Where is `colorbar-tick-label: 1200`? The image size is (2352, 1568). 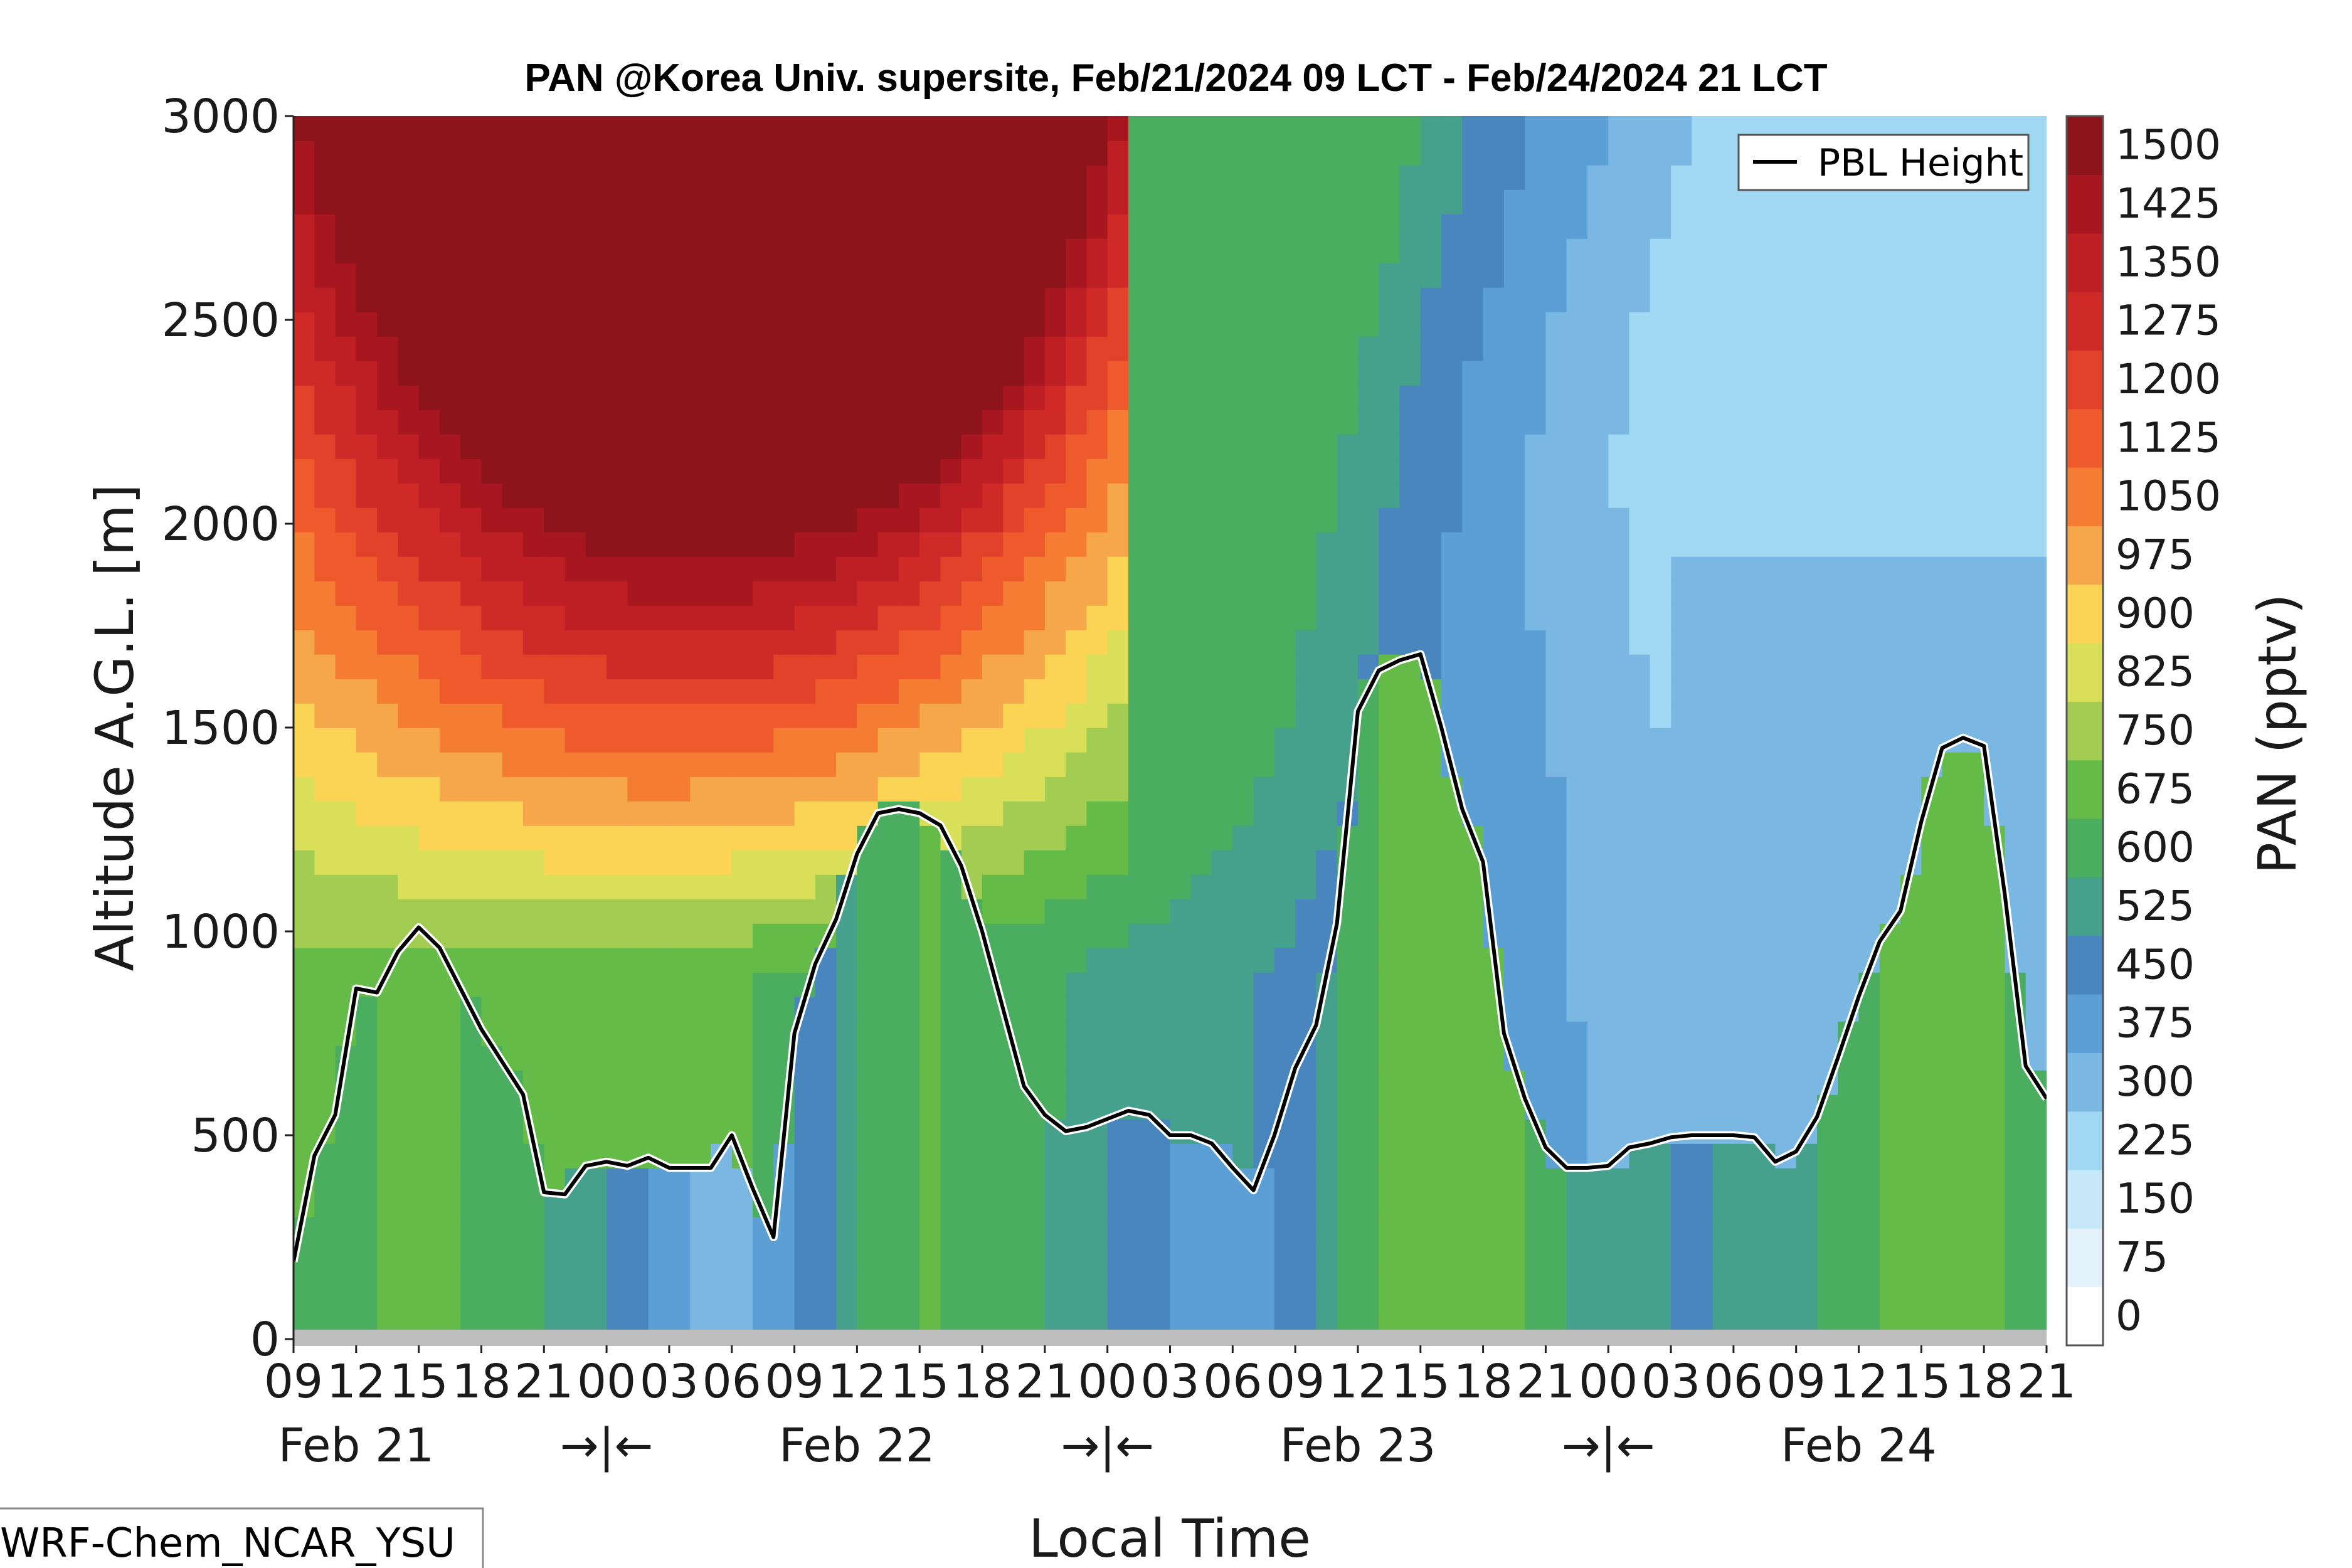
colorbar-tick-label: 1200 is located at coordinates (2168, 379).